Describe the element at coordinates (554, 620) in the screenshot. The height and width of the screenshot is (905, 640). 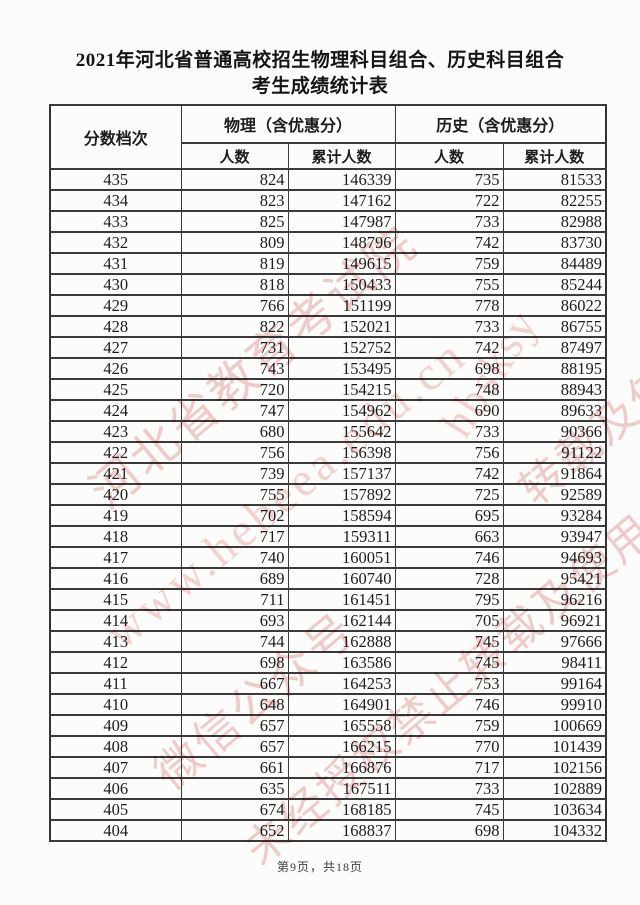
I see `value-cell: 96921` at that location.